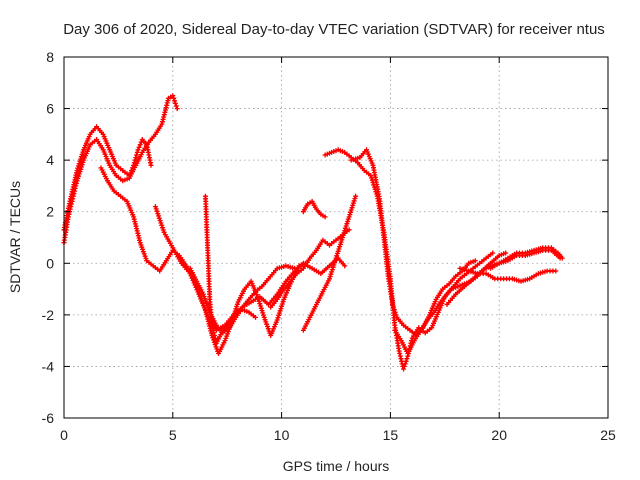 Image resolution: width=640 pixels, height=480 pixels. Describe the element at coordinates (50, 263) in the screenshot. I see `y-tick-label: 0` at that location.